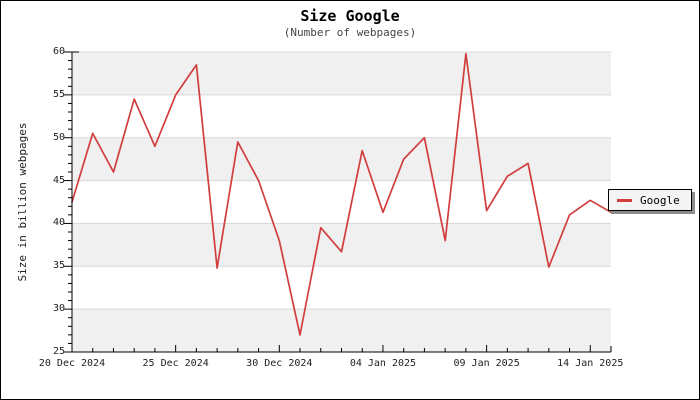 This screenshot has width=700, height=400. Describe the element at coordinates (58, 309) in the screenshot. I see `y-tick-label: 30` at that location.